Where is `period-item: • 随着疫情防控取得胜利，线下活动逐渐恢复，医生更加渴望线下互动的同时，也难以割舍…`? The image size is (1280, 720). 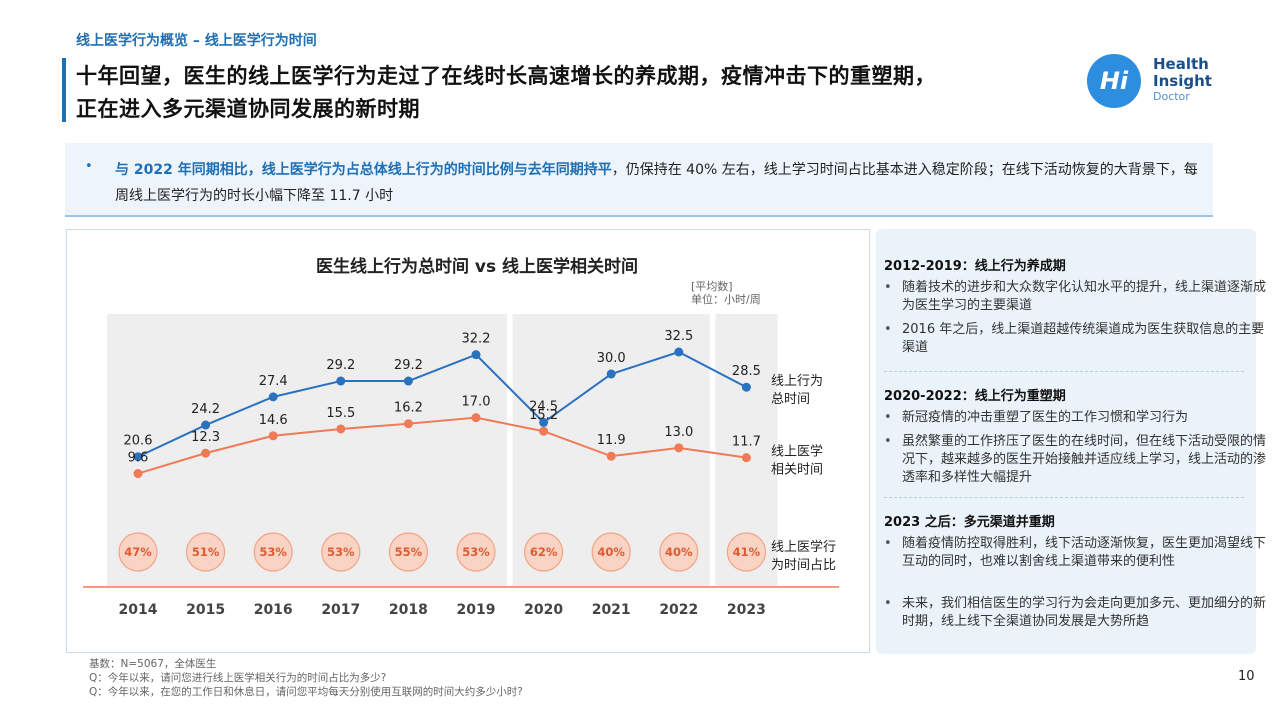
period-item: • 随着疫情防控取得胜利，线下活动逐渐恢复，医生更加渴望线下互动的同时，也难以割舍… is located at coordinates (1075, 553).